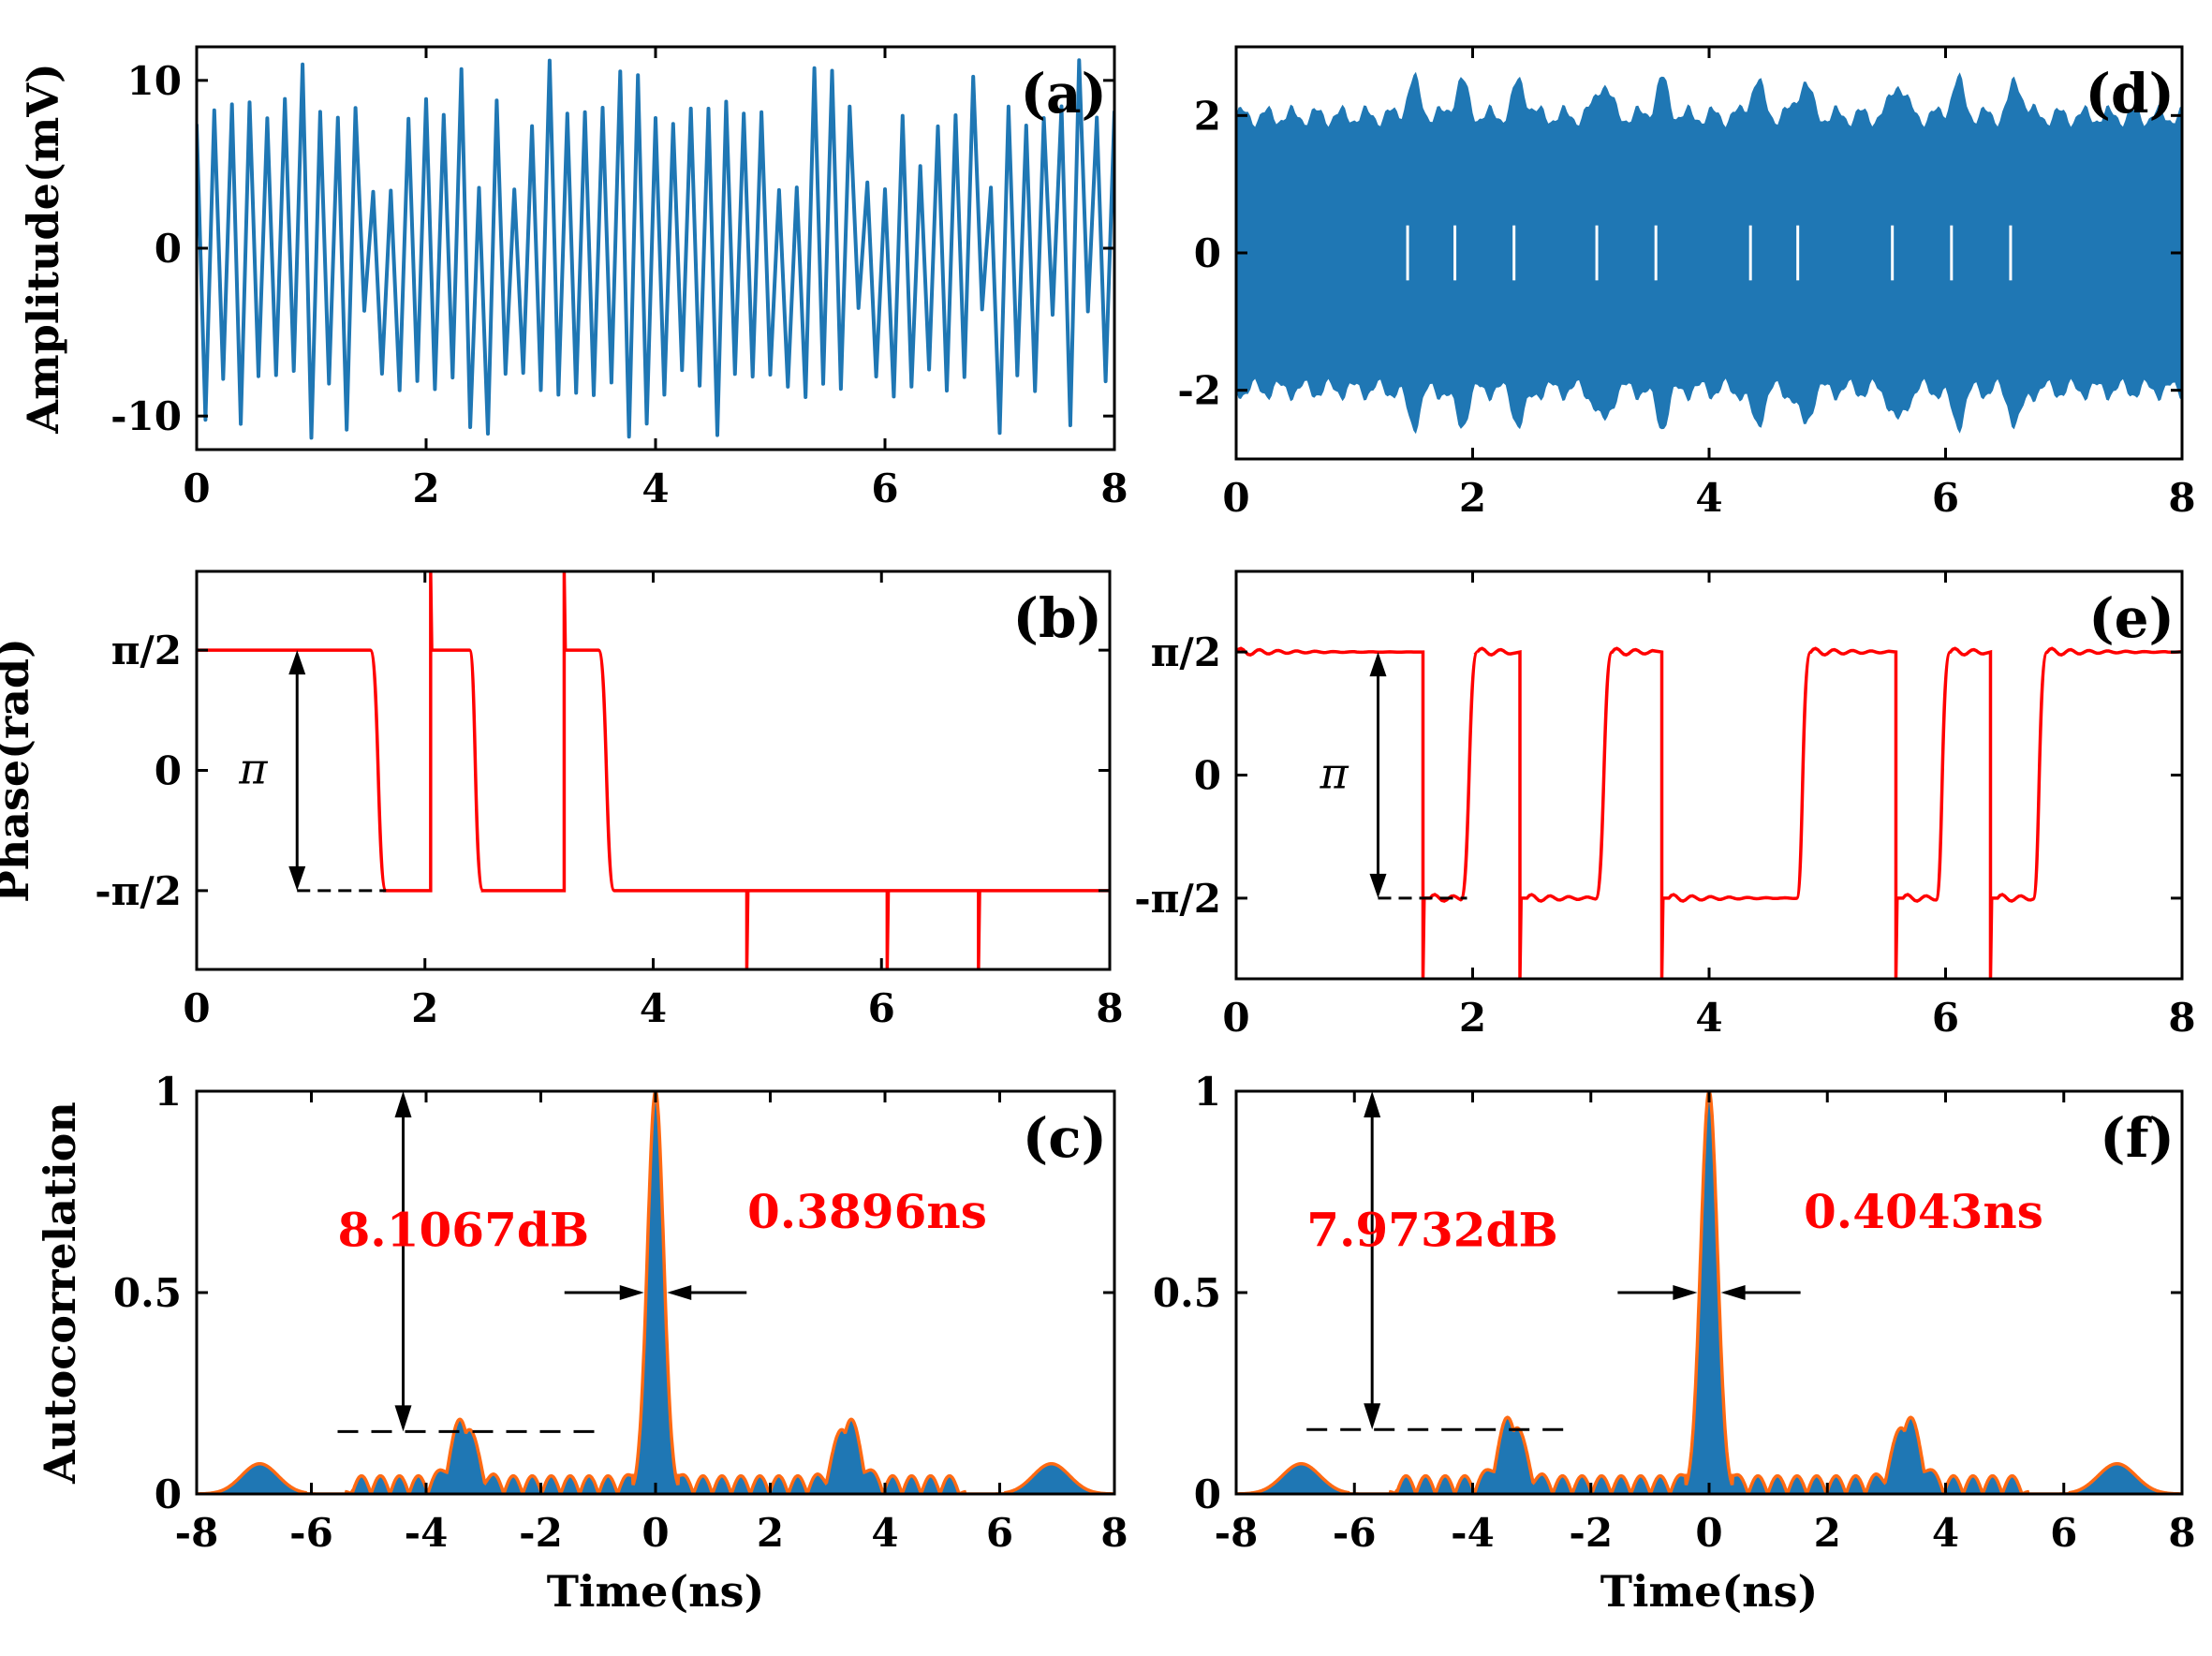  What do you see at coordinates (1065, 1138) in the screenshot?
I see `panel-label: (c)` at bounding box center [1065, 1138].